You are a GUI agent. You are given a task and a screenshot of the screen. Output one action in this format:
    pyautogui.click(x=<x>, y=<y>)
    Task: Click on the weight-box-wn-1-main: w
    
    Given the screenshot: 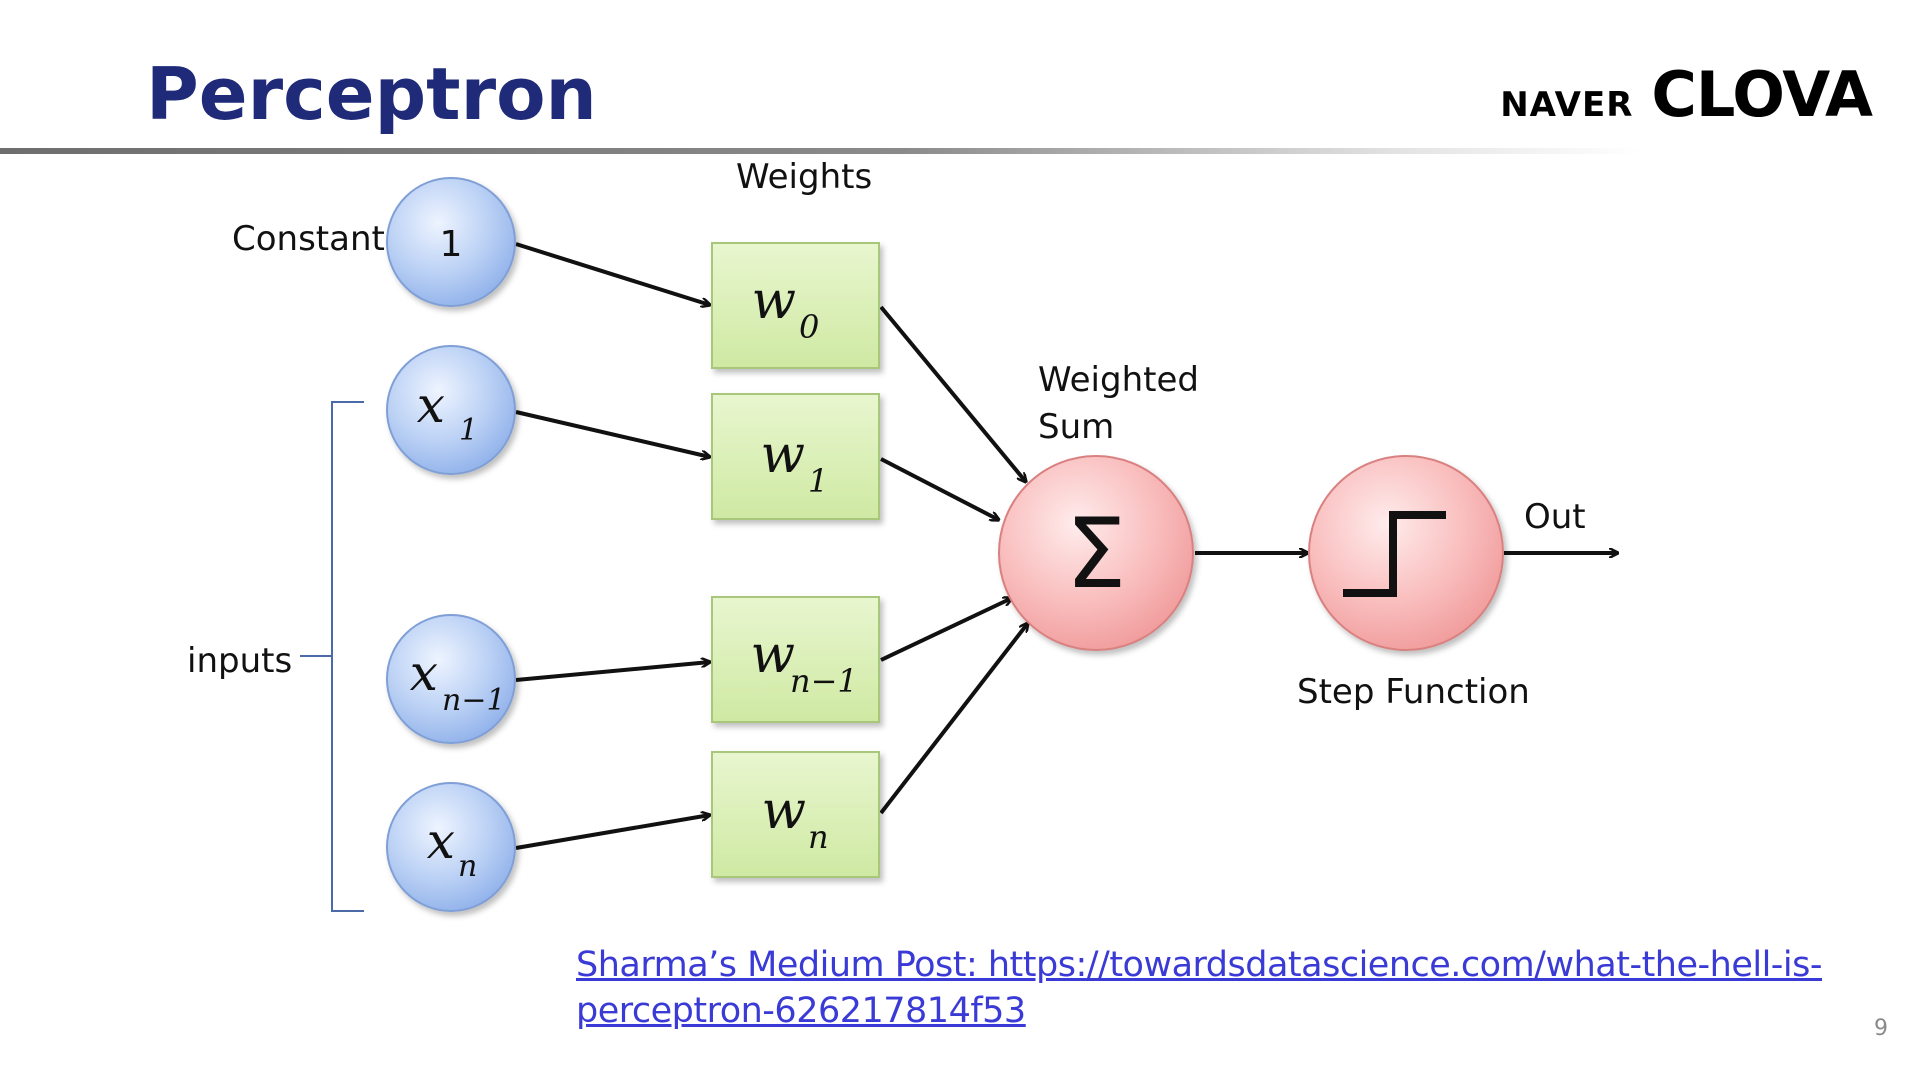 What is the action you would take?
    pyautogui.click(x=772, y=655)
    